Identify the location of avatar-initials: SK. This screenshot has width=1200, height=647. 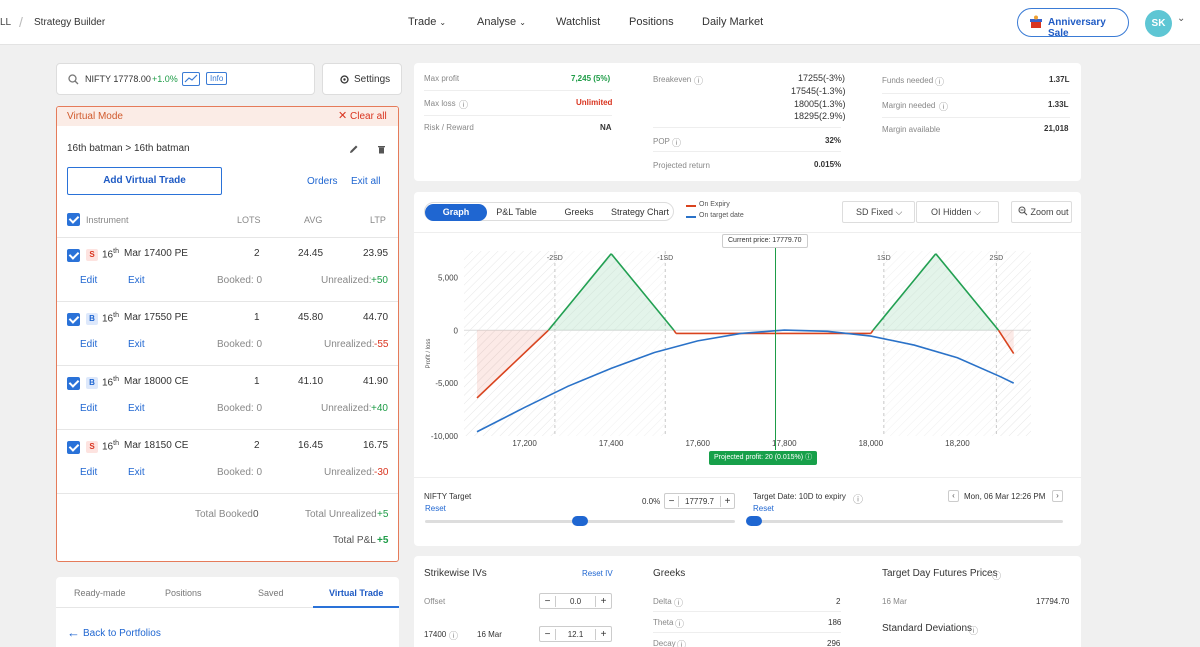
(1158, 23).